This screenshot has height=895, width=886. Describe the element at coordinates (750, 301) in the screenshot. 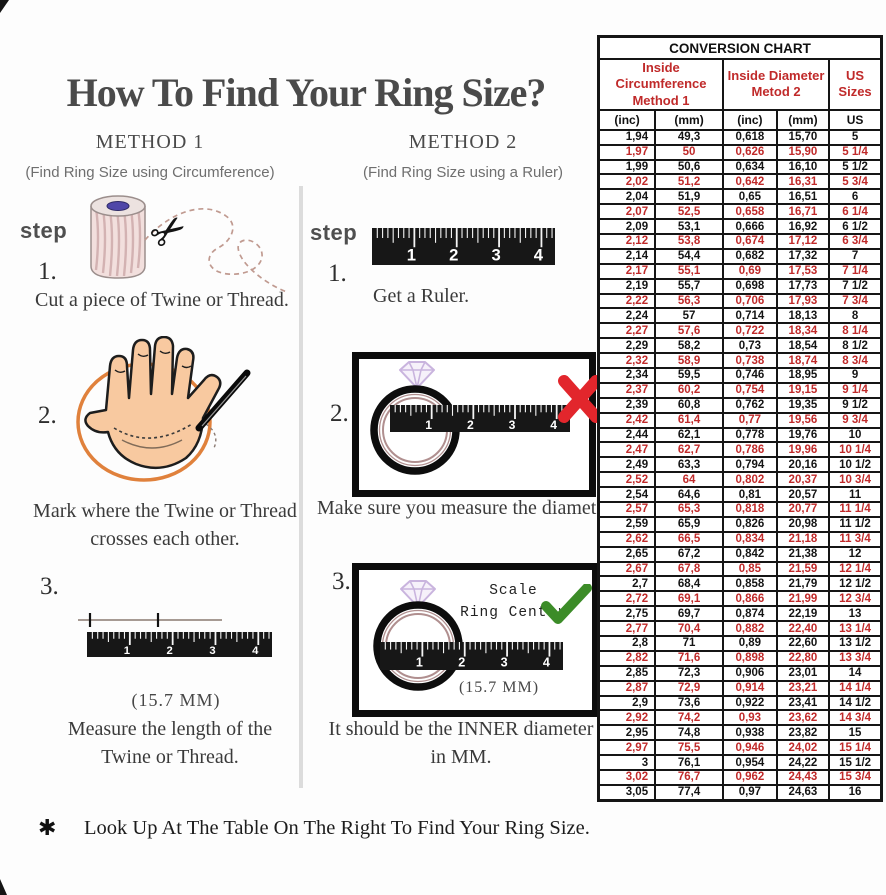

I see `table-cell: 0,706` at that location.